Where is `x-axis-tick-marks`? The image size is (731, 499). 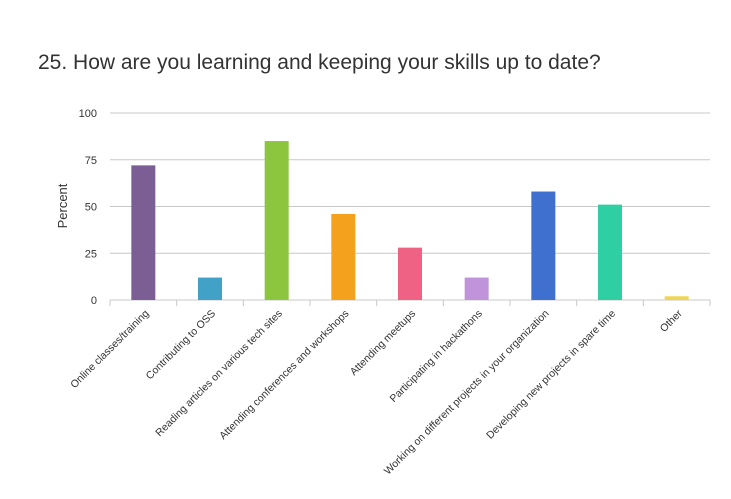 x-axis-tick-marks is located at coordinates (410, 303).